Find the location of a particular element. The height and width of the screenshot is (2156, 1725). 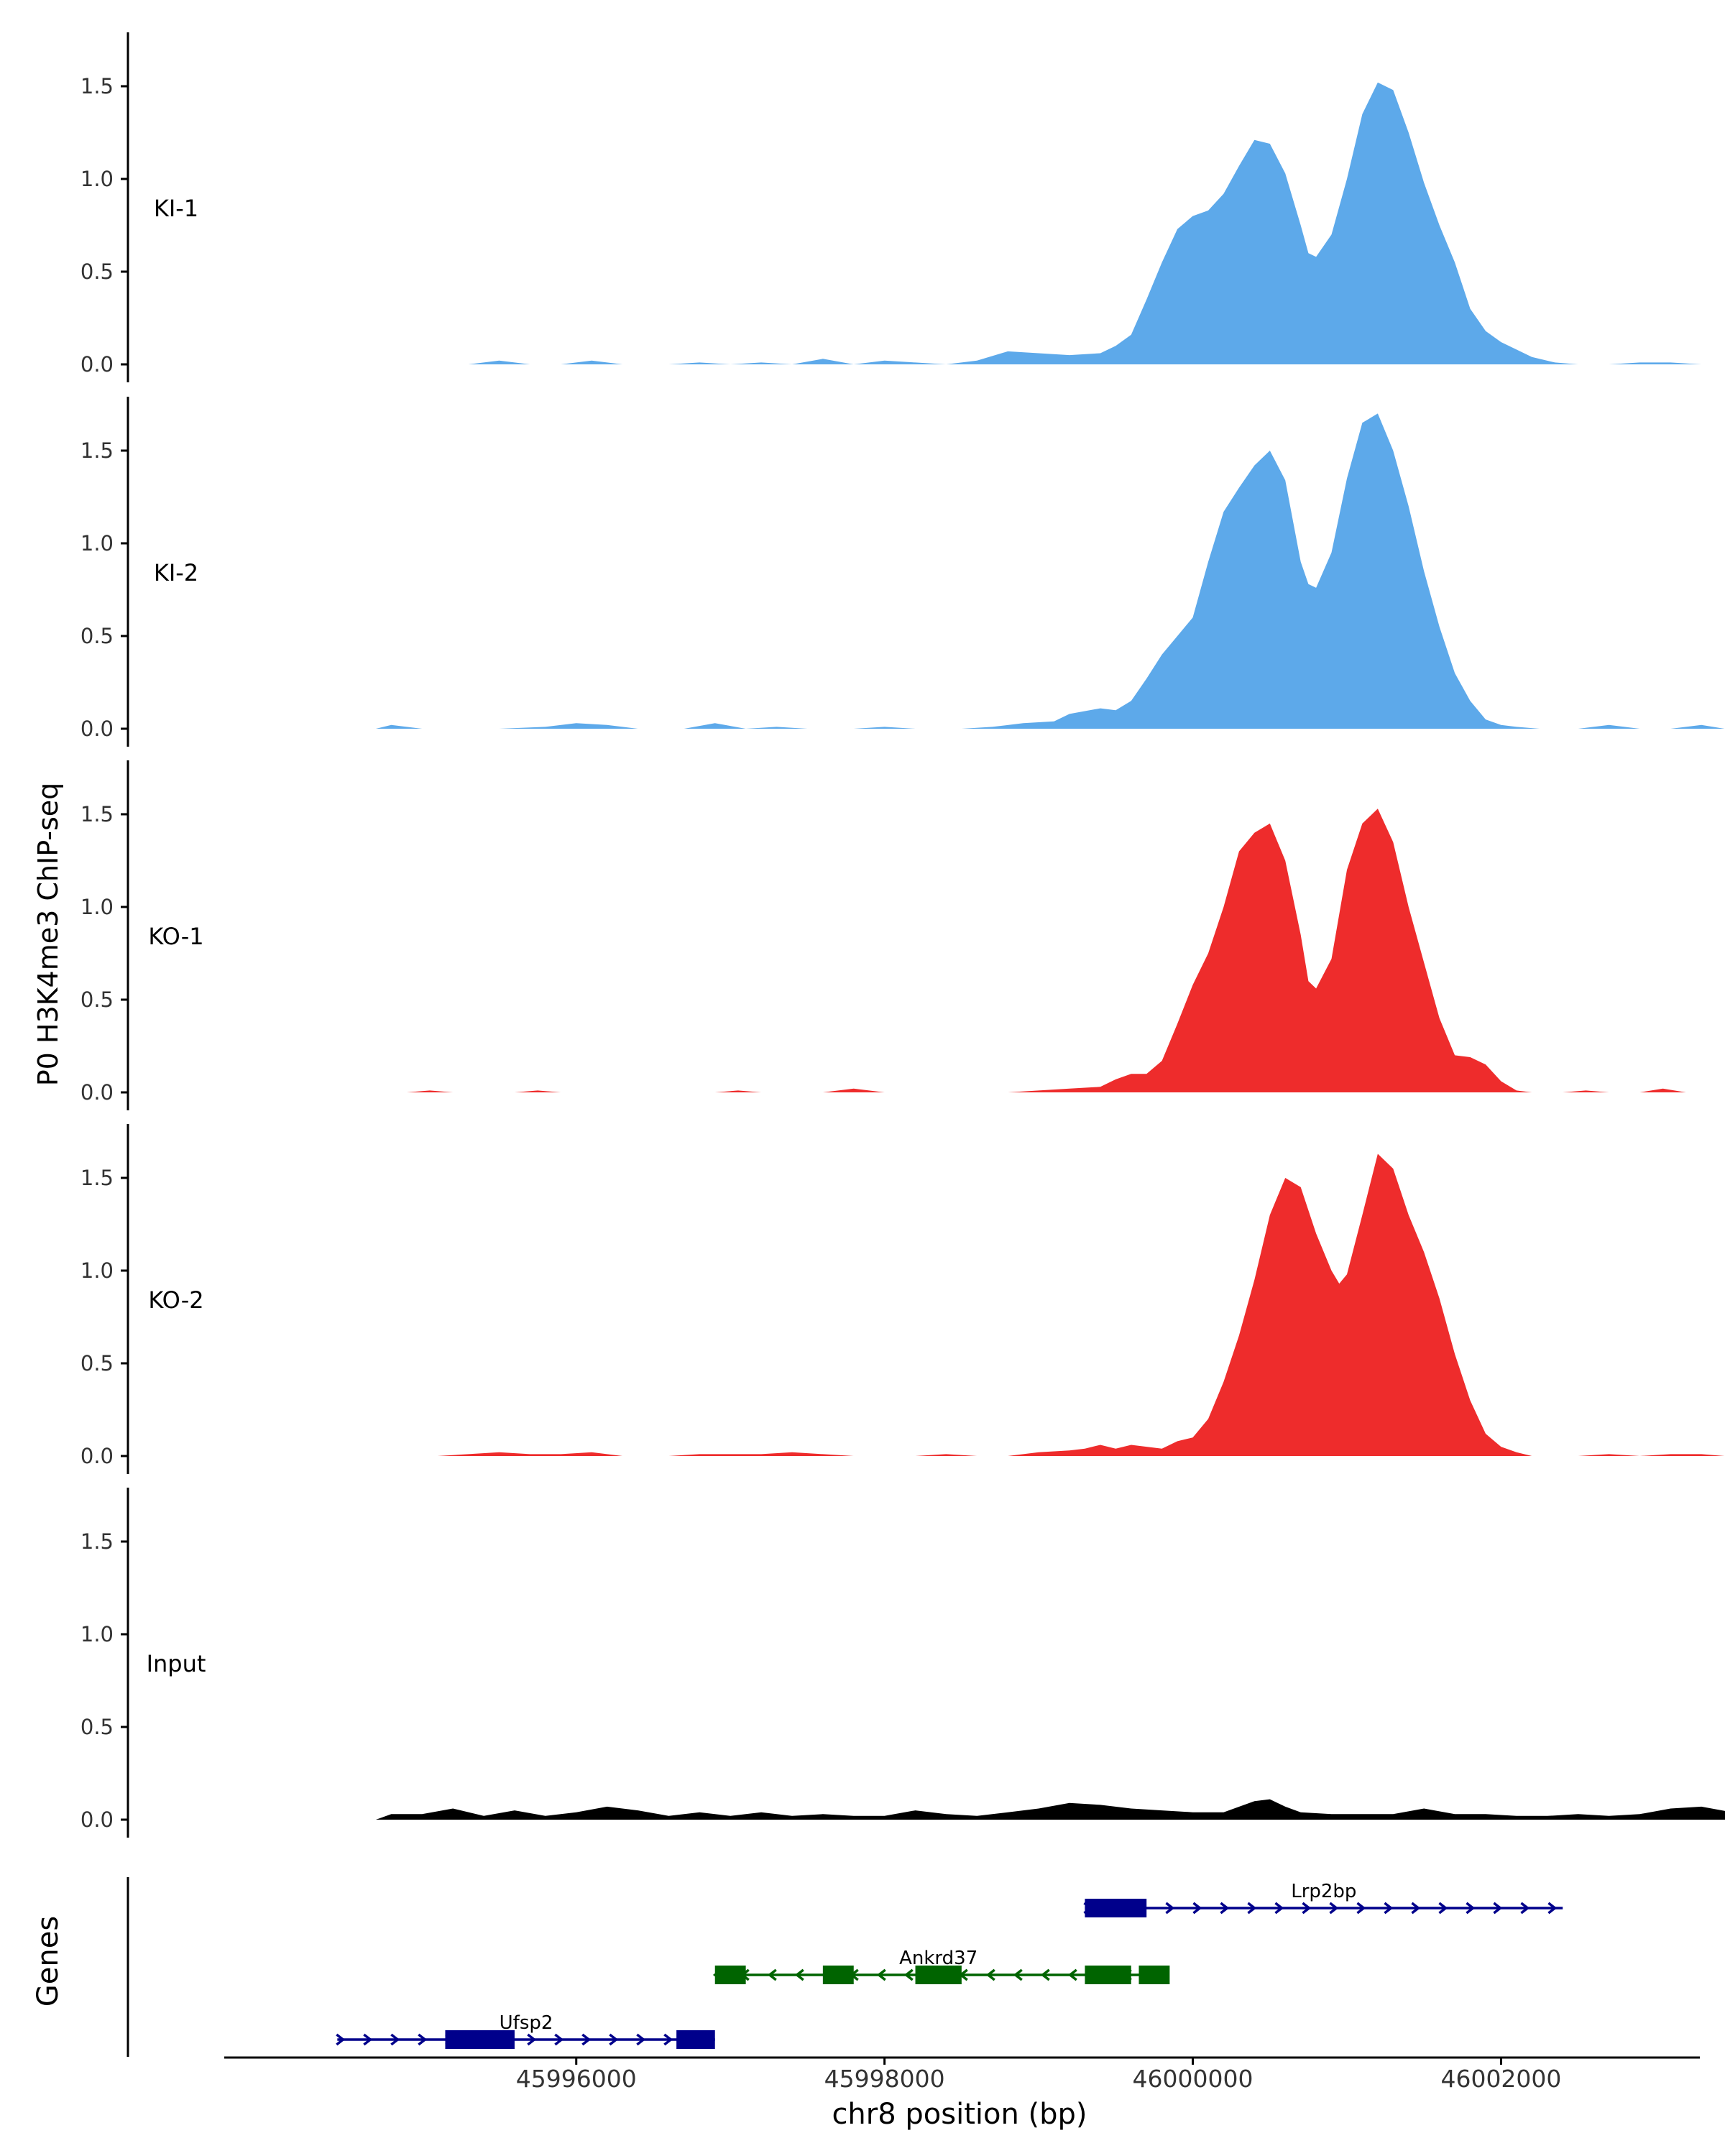

x-axis-title: chr8 position (bp) is located at coordinates (959, 2115).